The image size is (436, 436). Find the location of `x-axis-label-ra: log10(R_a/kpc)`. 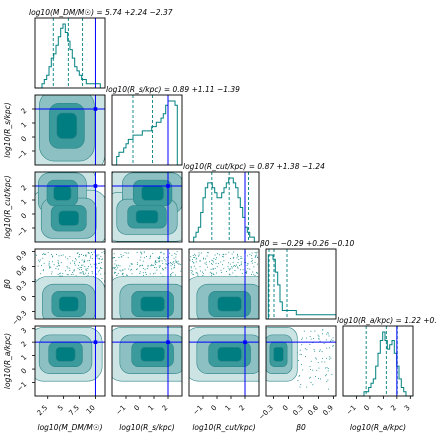

x-axis-label-ra: log10(R_a/kpc) is located at coordinates (378, 427).